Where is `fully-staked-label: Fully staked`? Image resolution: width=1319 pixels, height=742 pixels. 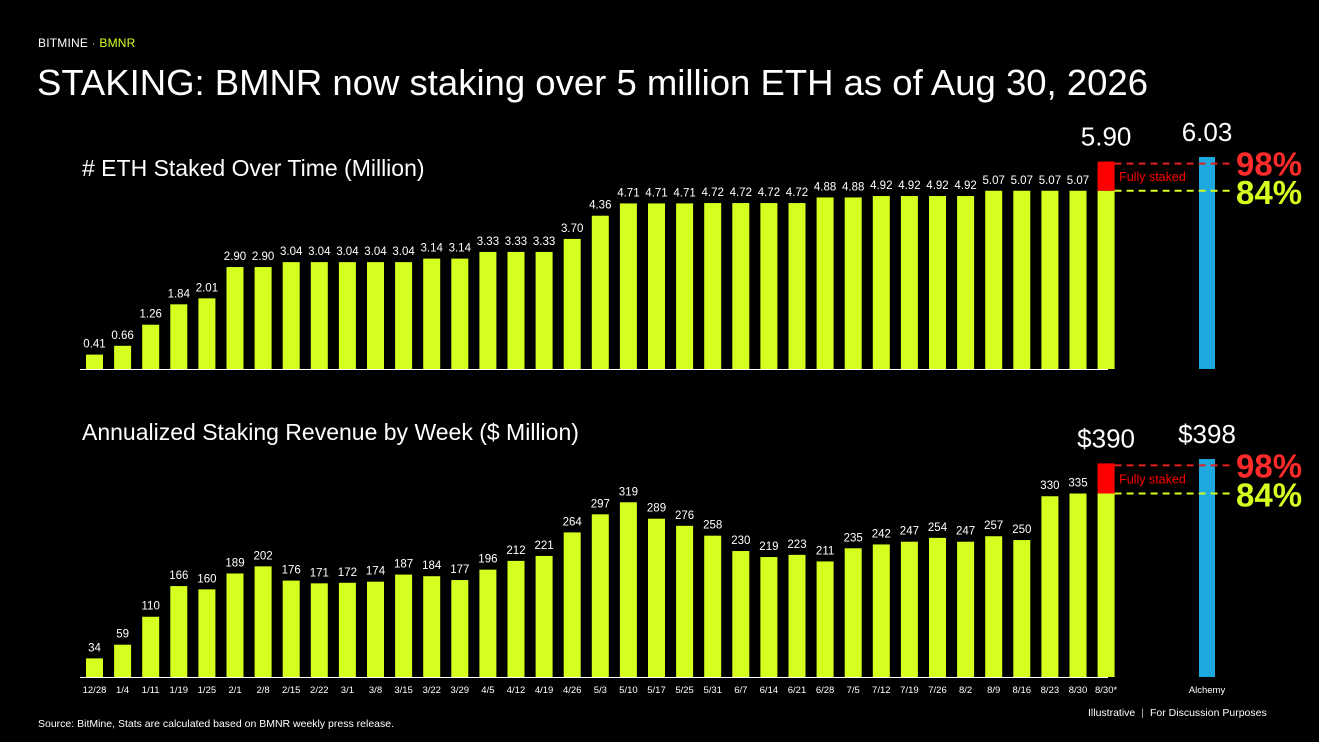 fully-staked-label: Fully staked is located at coordinates (1152, 177).